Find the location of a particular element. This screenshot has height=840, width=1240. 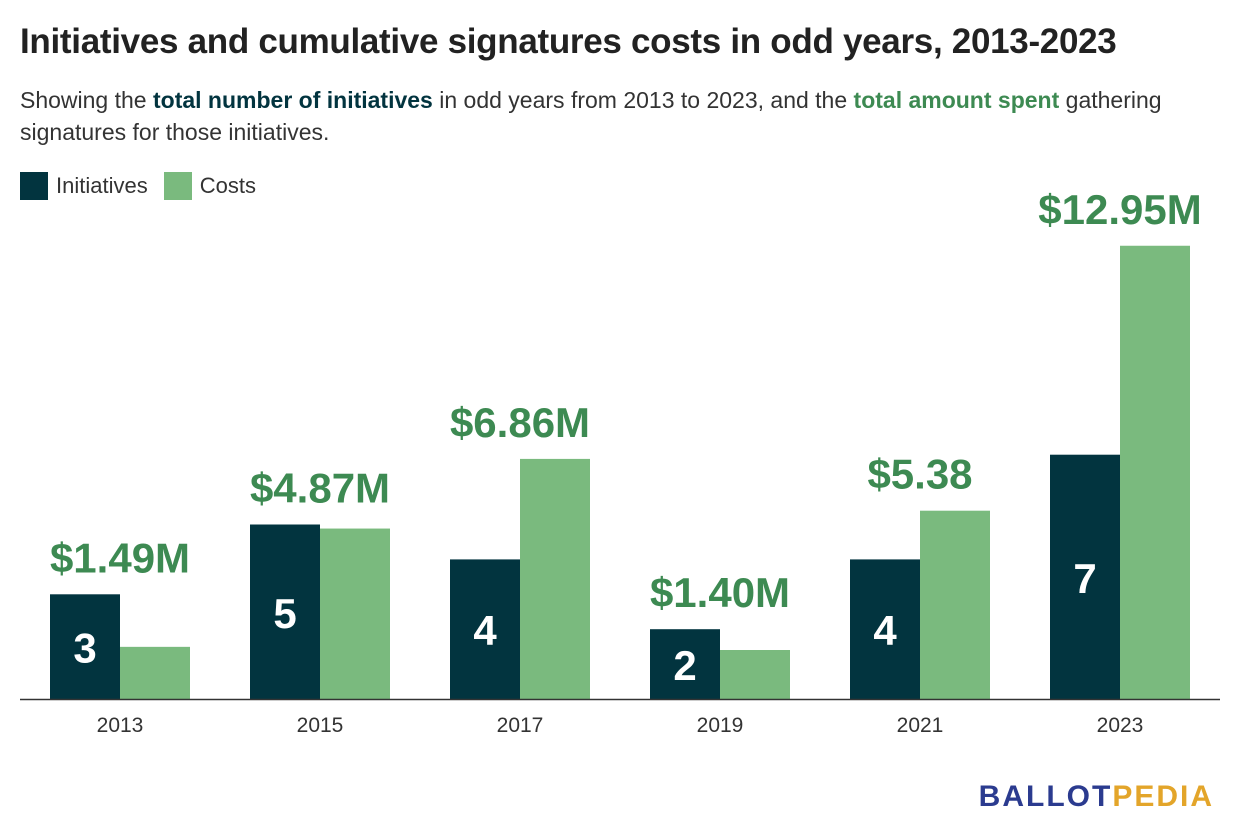

x-axis-tick-label-2015: 2015 is located at coordinates (320, 725).